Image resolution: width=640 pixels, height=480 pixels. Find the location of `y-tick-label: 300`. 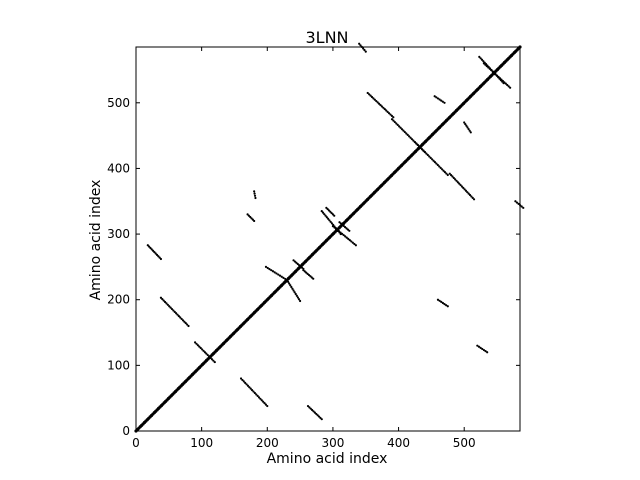

y-tick-label: 300 is located at coordinates (118, 234).